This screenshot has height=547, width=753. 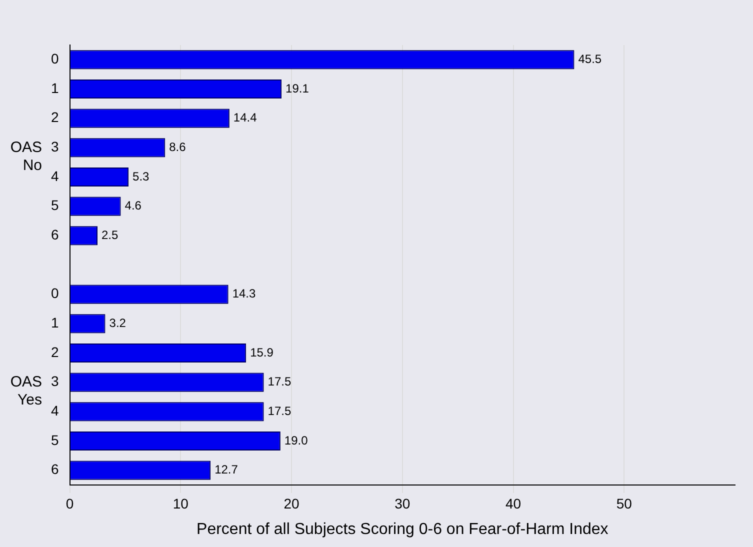 What do you see at coordinates (180, 503) in the screenshot?
I see `x-tick-label: 10` at bounding box center [180, 503].